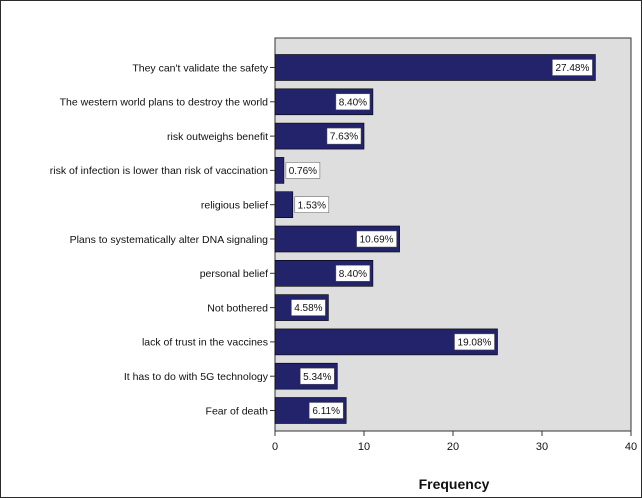  What do you see at coordinates (196, 377) in the screenshot?
I see `category-label: It has to do with 5G technology` at bounding box center [196, 377].